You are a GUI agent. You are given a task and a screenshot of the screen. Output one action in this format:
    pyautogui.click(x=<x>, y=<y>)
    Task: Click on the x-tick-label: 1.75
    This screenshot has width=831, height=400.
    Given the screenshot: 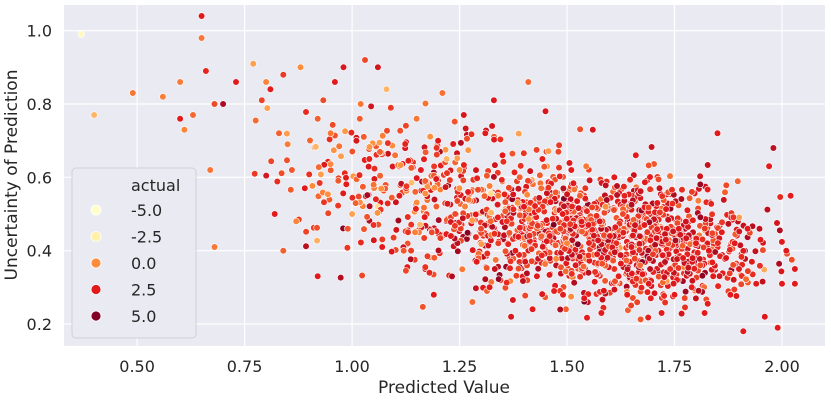 What is the action you would take?
    pyautogui.click(x=675, y=366)
    